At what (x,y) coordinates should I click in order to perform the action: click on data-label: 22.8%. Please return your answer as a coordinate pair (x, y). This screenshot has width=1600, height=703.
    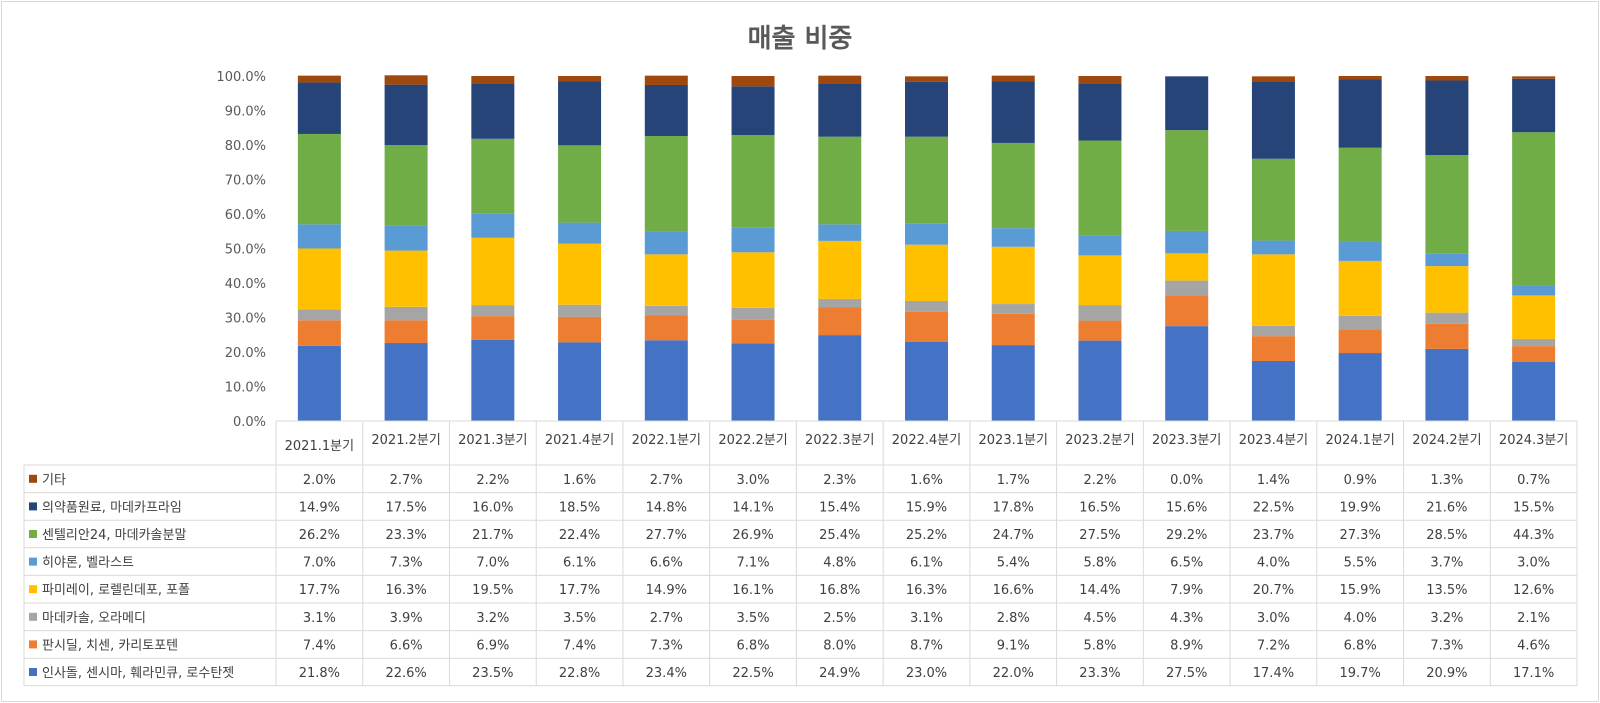
    Looking at the image, I should click on (579, 673).